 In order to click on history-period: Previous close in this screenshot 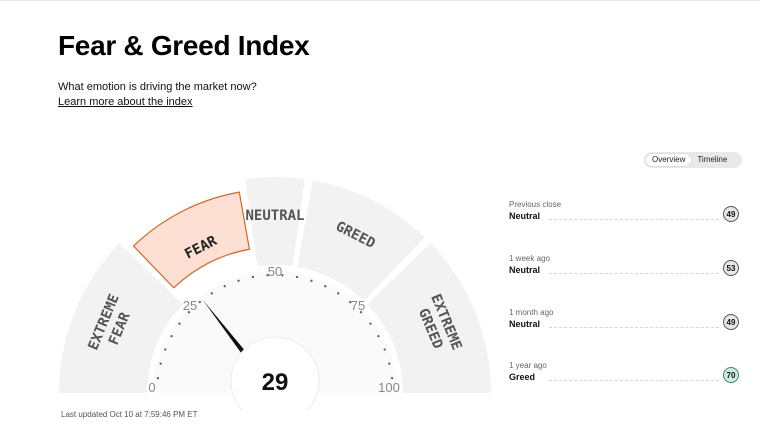, I will do `click(535, 204)`.